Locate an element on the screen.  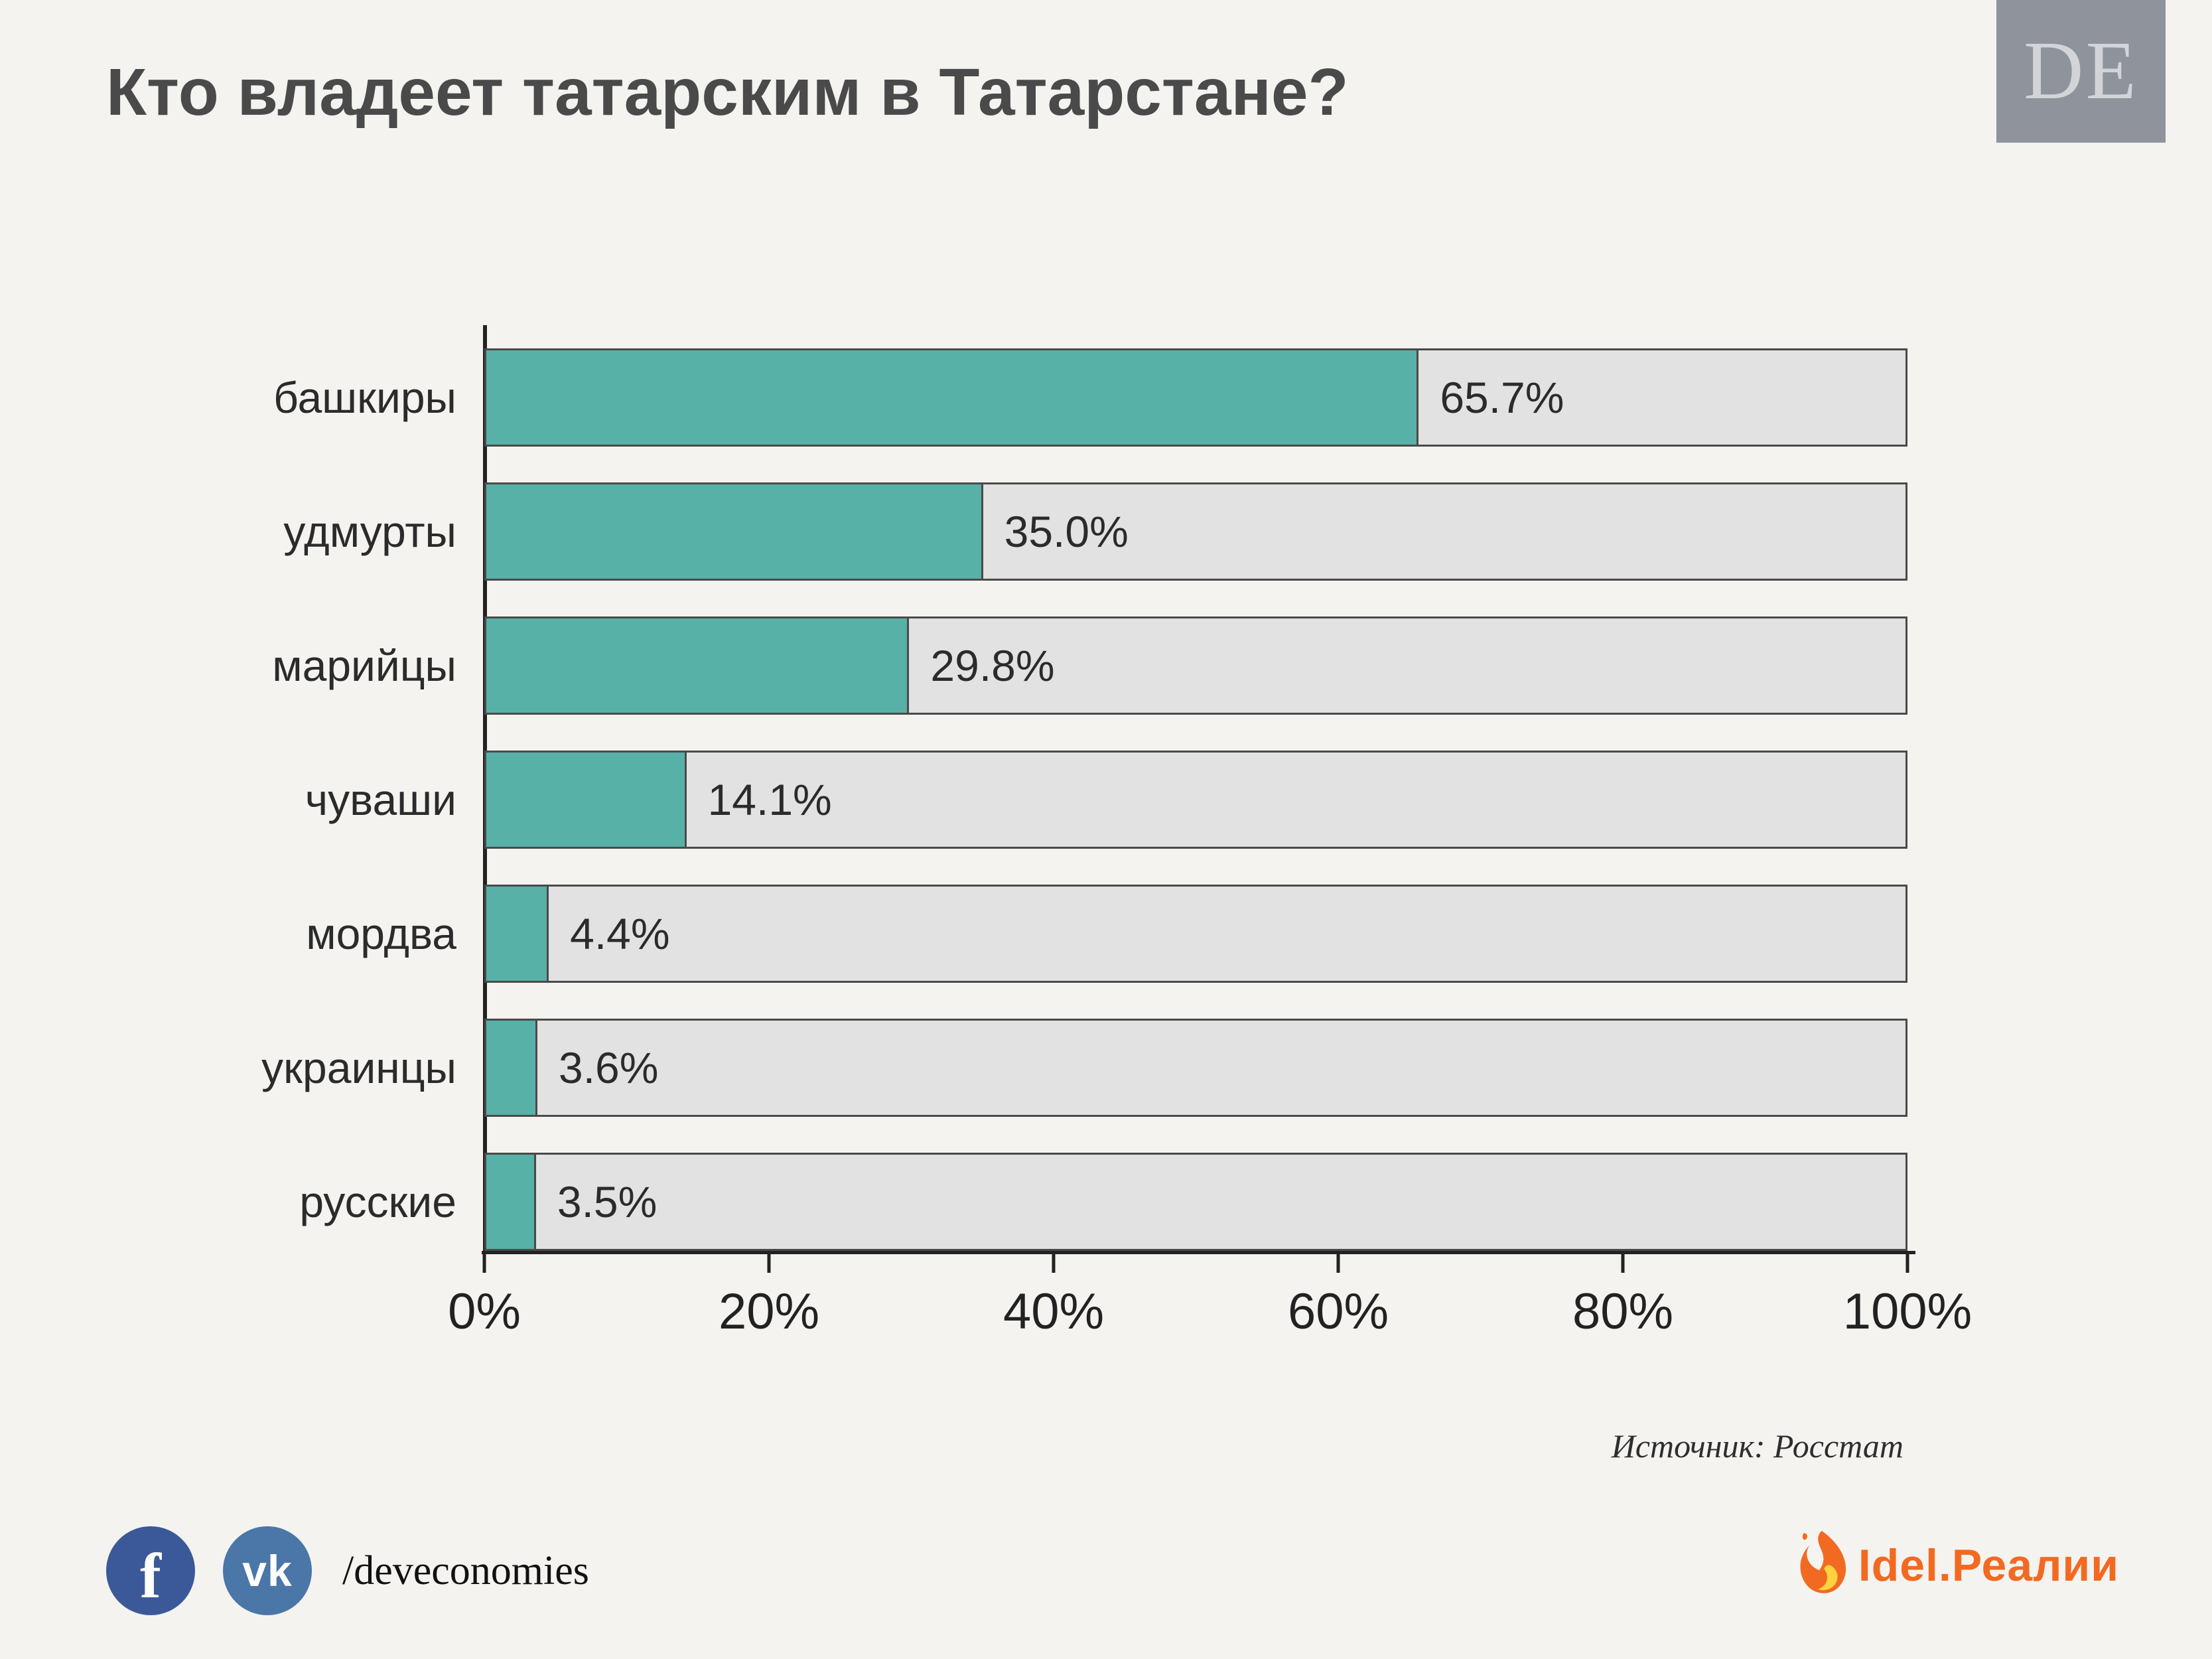
bar-row: марийцы 29.8% is located at coordinates (1063, 665).